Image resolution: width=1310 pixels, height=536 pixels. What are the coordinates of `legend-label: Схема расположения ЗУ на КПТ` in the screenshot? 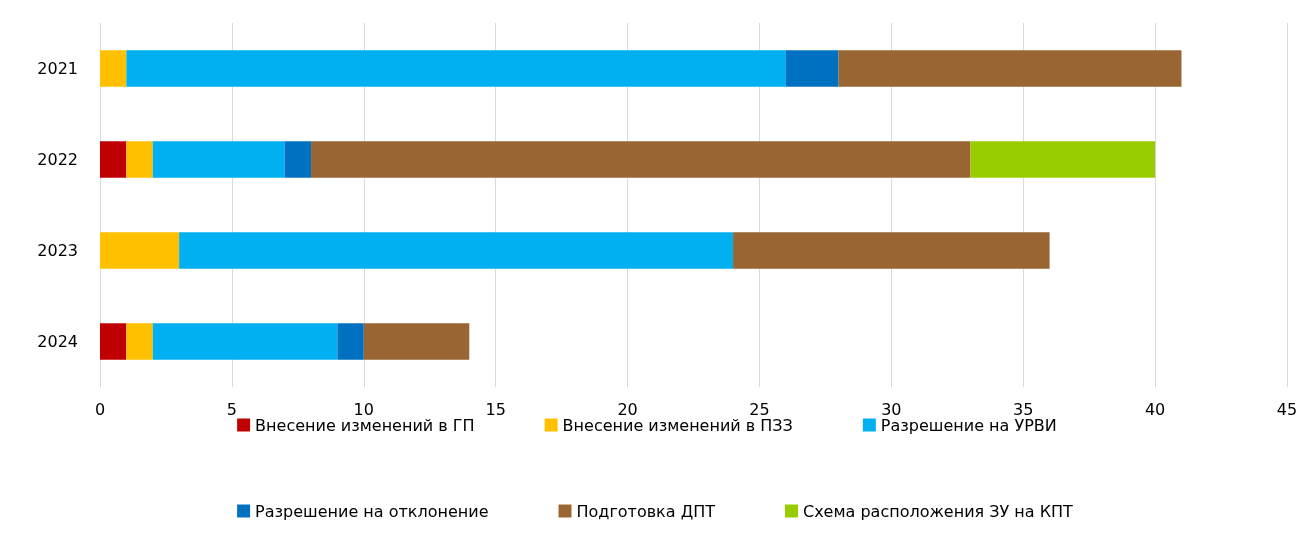 It's located at (938, 511).